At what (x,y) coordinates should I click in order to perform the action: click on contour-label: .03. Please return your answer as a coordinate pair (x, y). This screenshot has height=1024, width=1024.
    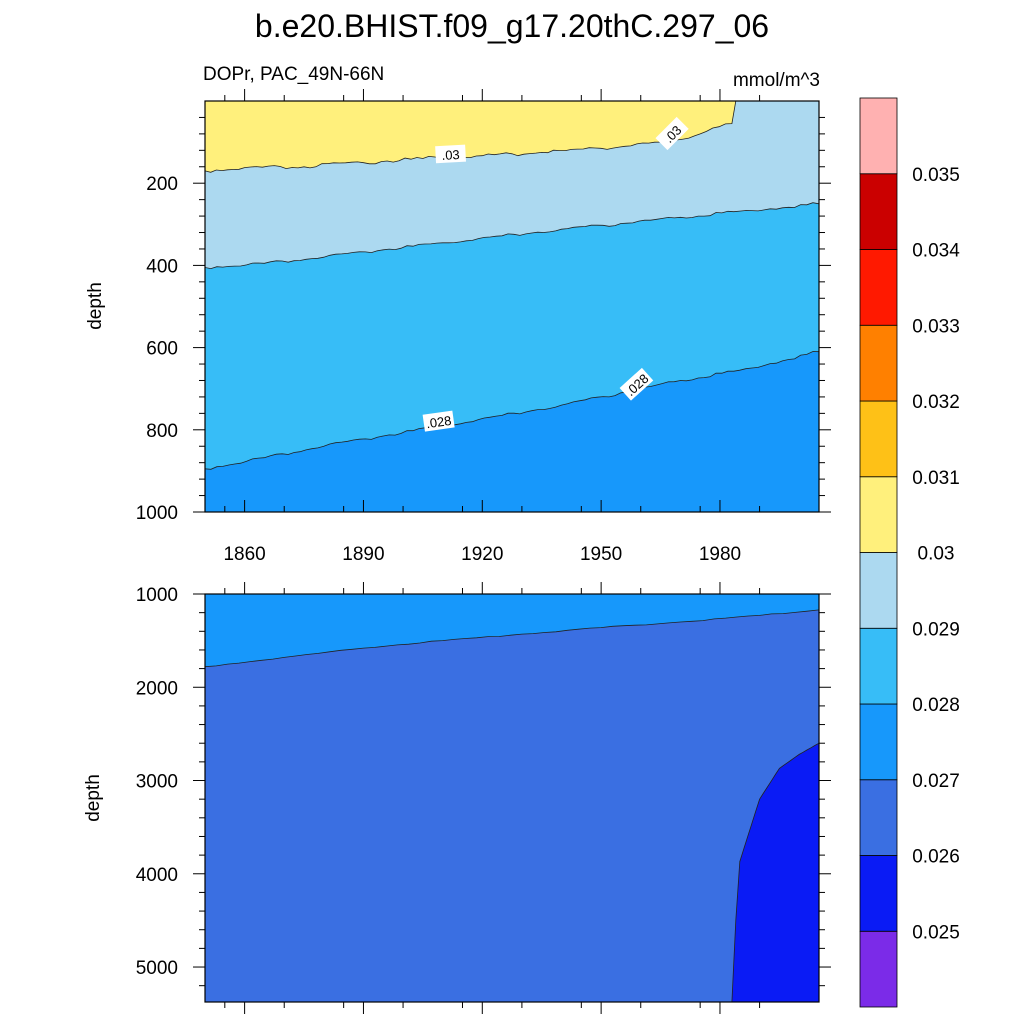
    Looking at the image, I should click on (450, 154).